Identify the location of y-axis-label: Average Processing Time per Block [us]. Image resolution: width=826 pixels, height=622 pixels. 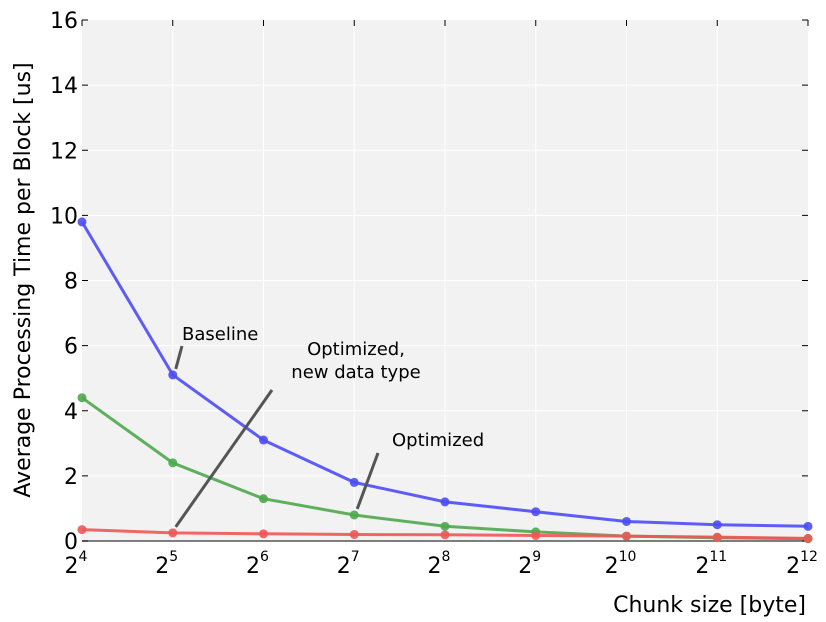
(23, 279).